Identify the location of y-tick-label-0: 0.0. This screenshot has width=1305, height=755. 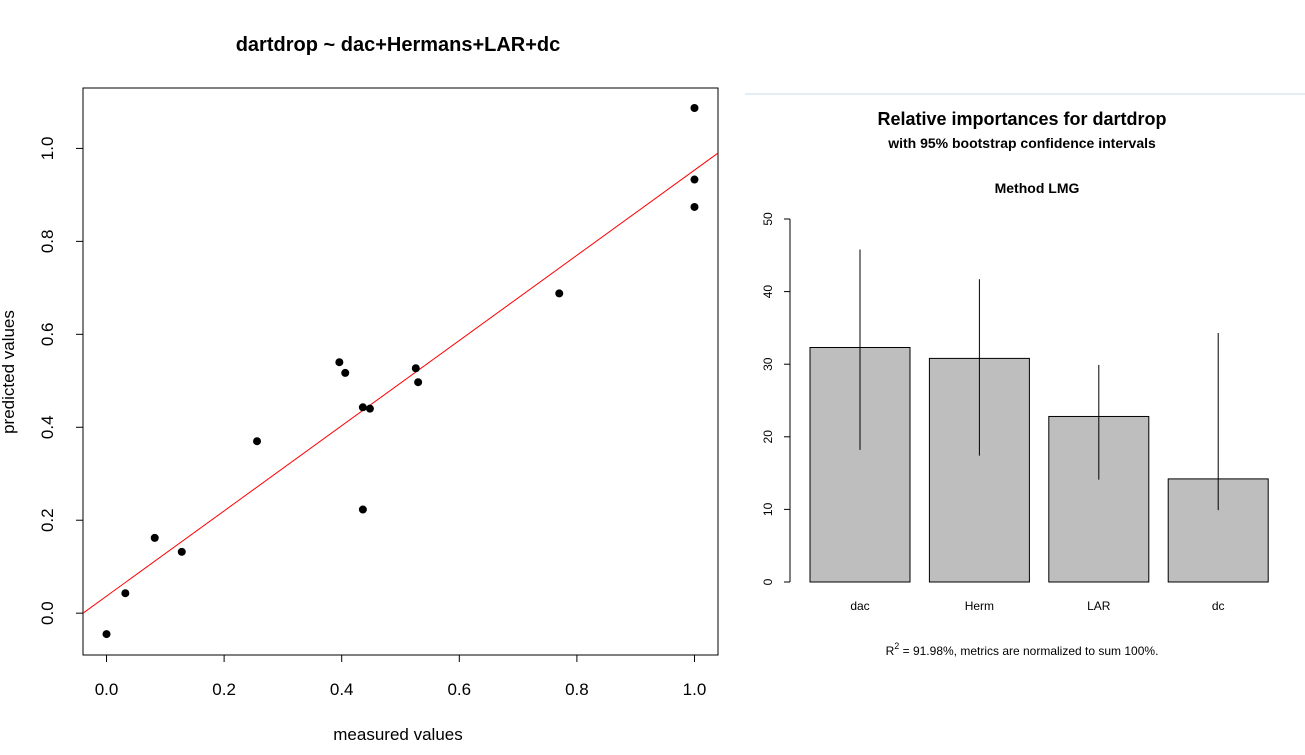
(47, 613).